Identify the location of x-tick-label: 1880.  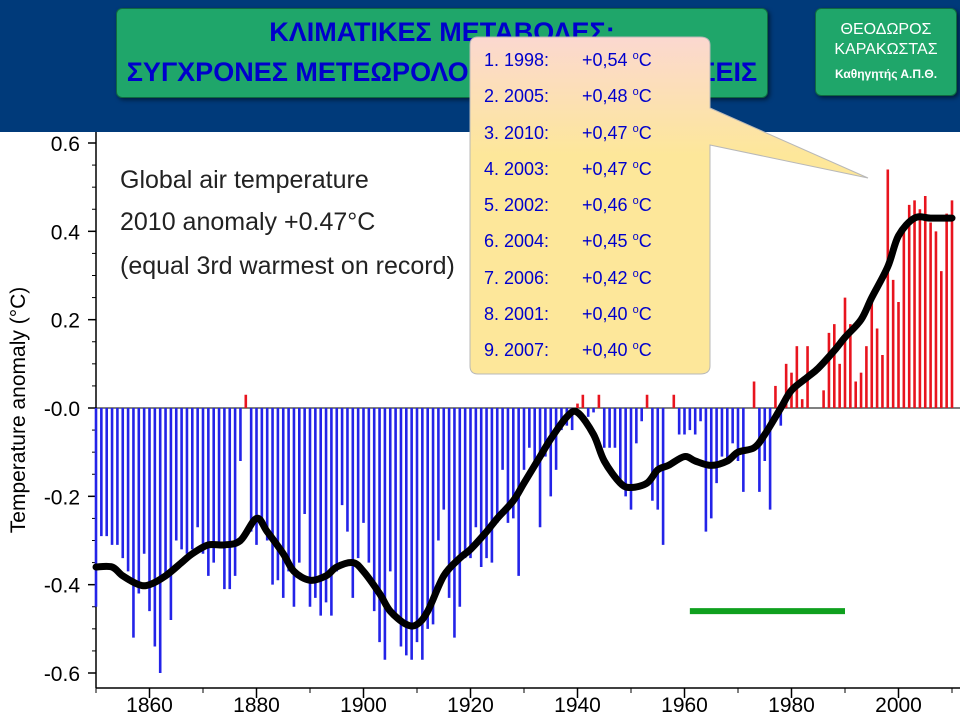
(256, 705).